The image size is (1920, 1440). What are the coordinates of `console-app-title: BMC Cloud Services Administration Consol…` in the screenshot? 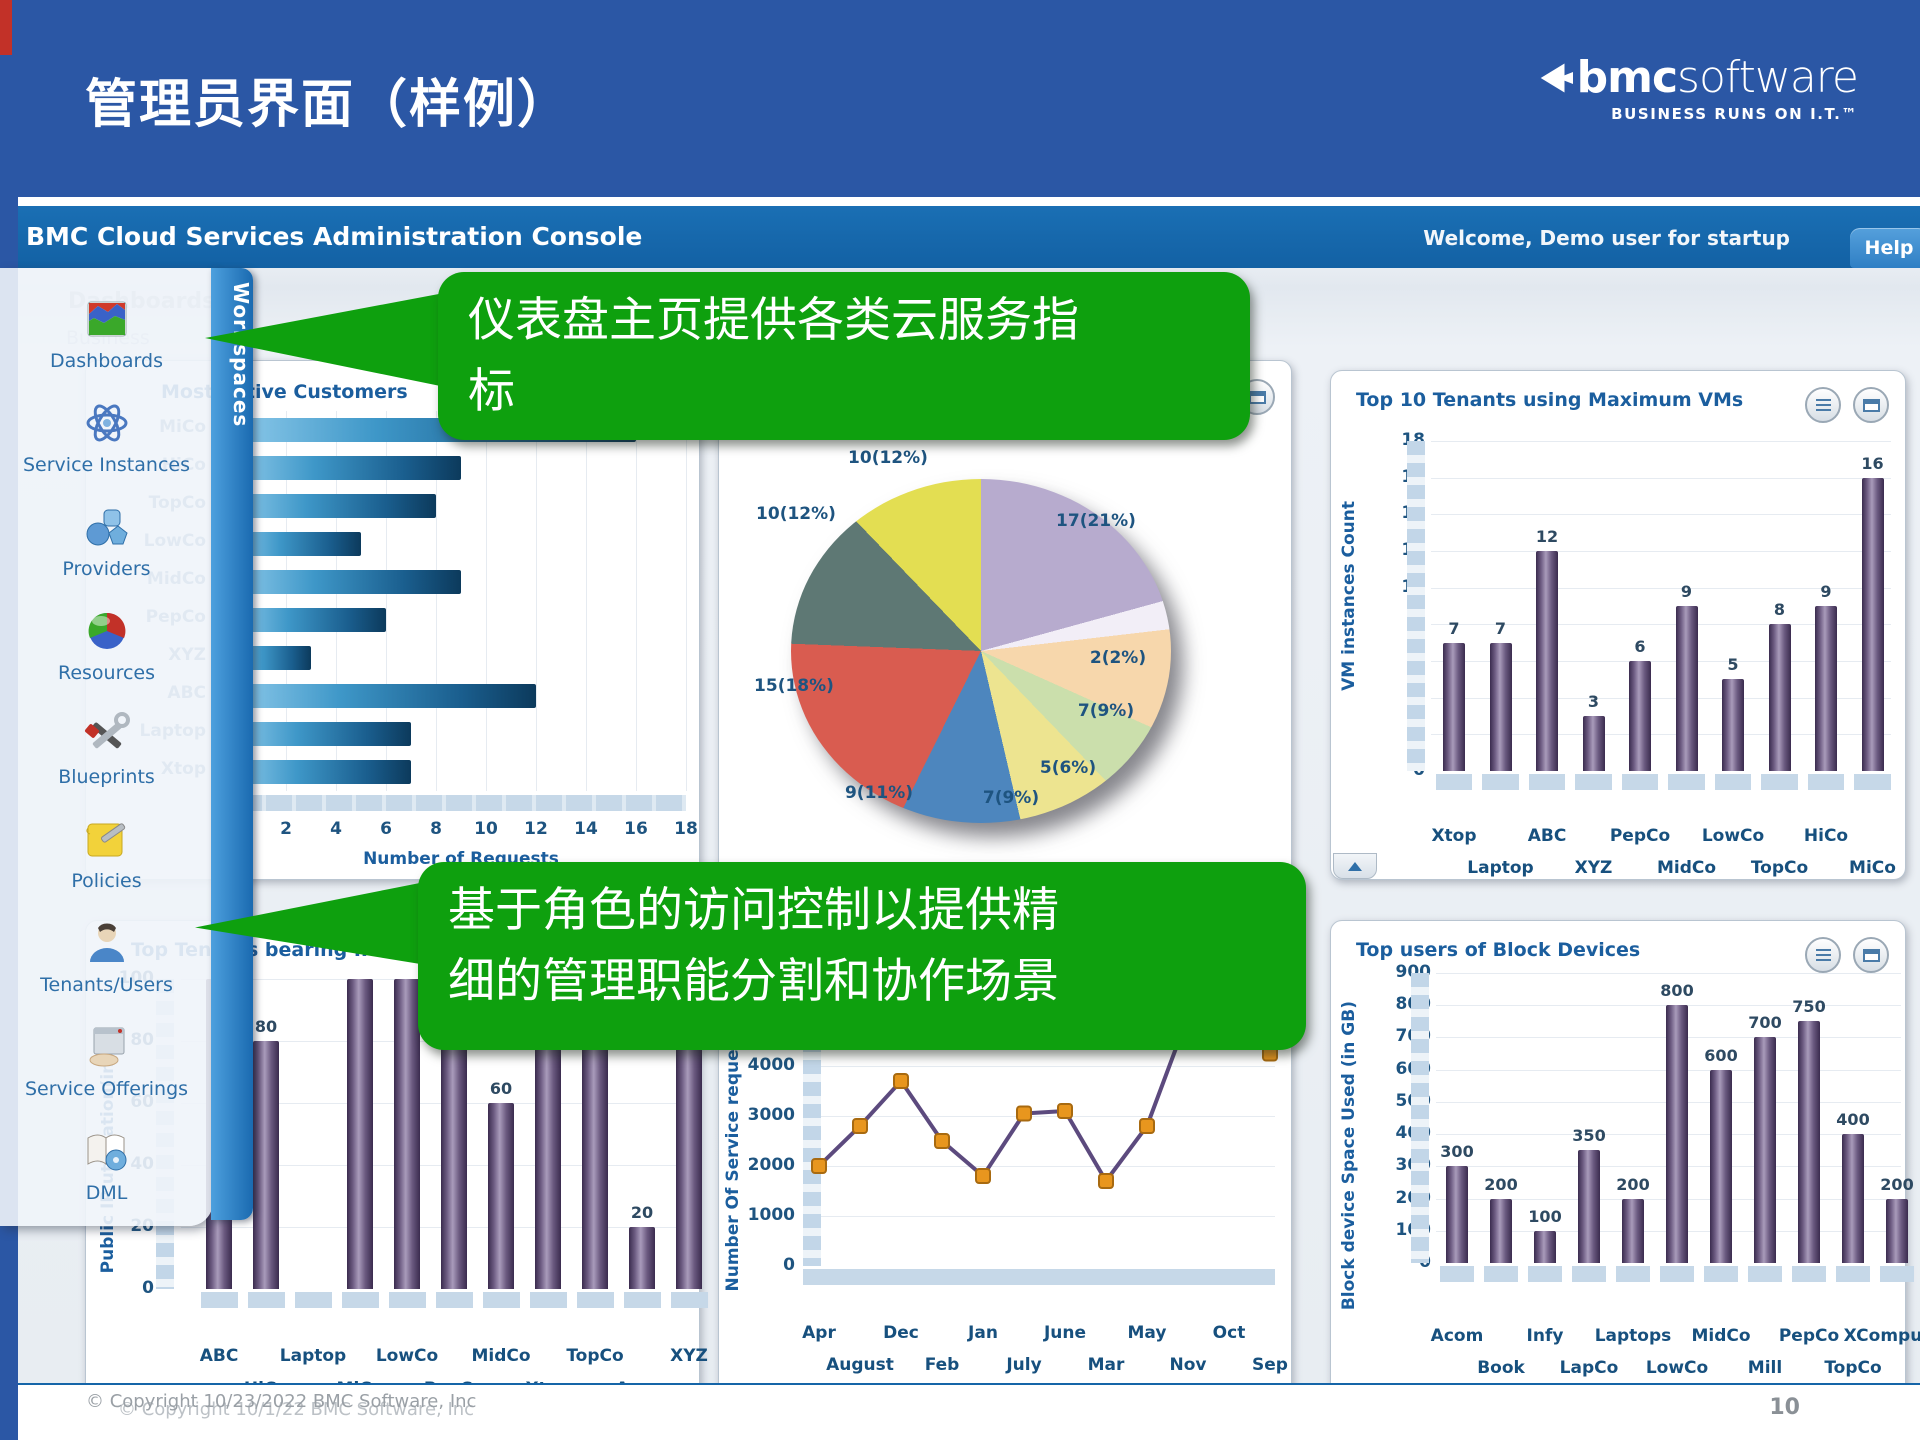 It's located at (334, 236).